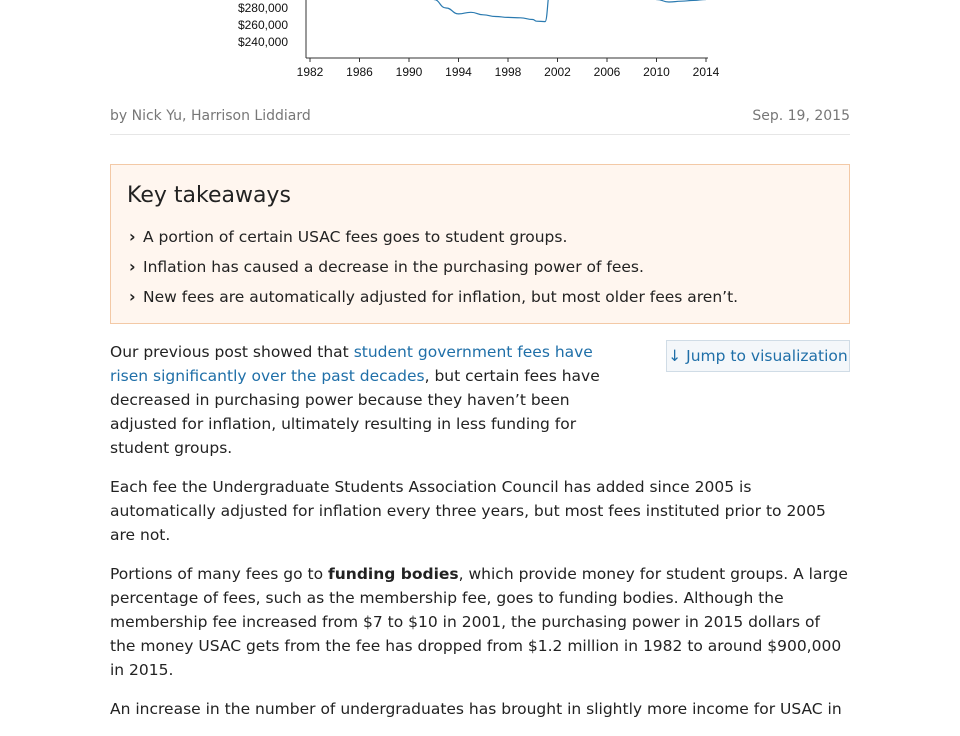  Describe the element at coordinates (508, 72) in the screenshot. I see `x-tick-label: 1998` at that location.